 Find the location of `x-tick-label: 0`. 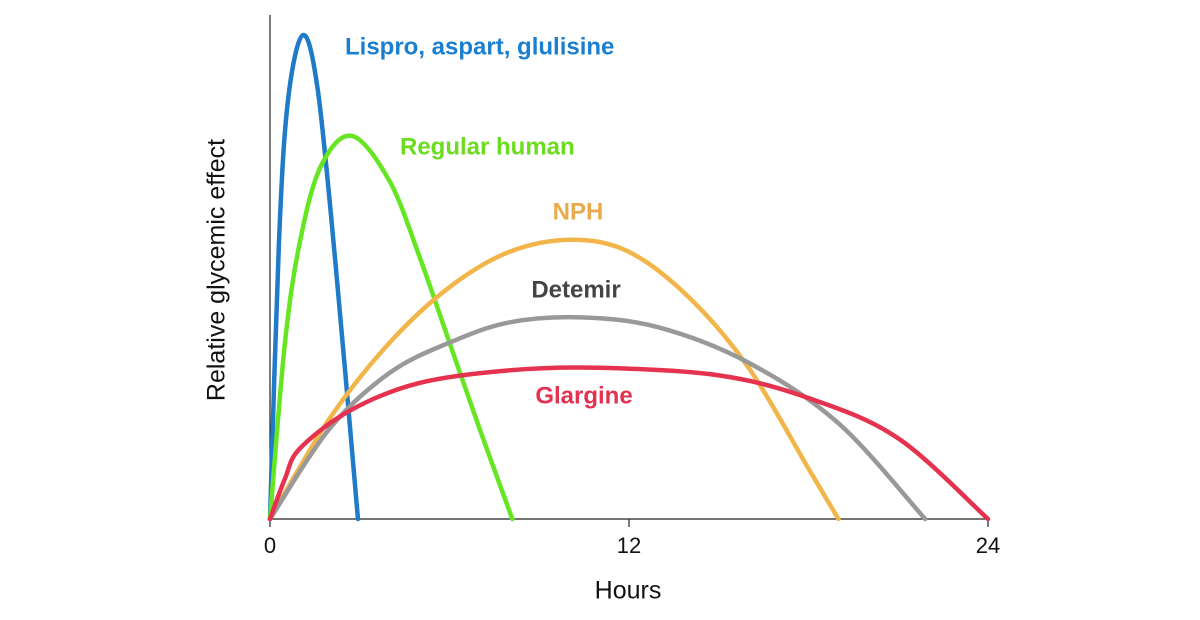

x-tick-label: 0 is located at coordinates (270, 545).